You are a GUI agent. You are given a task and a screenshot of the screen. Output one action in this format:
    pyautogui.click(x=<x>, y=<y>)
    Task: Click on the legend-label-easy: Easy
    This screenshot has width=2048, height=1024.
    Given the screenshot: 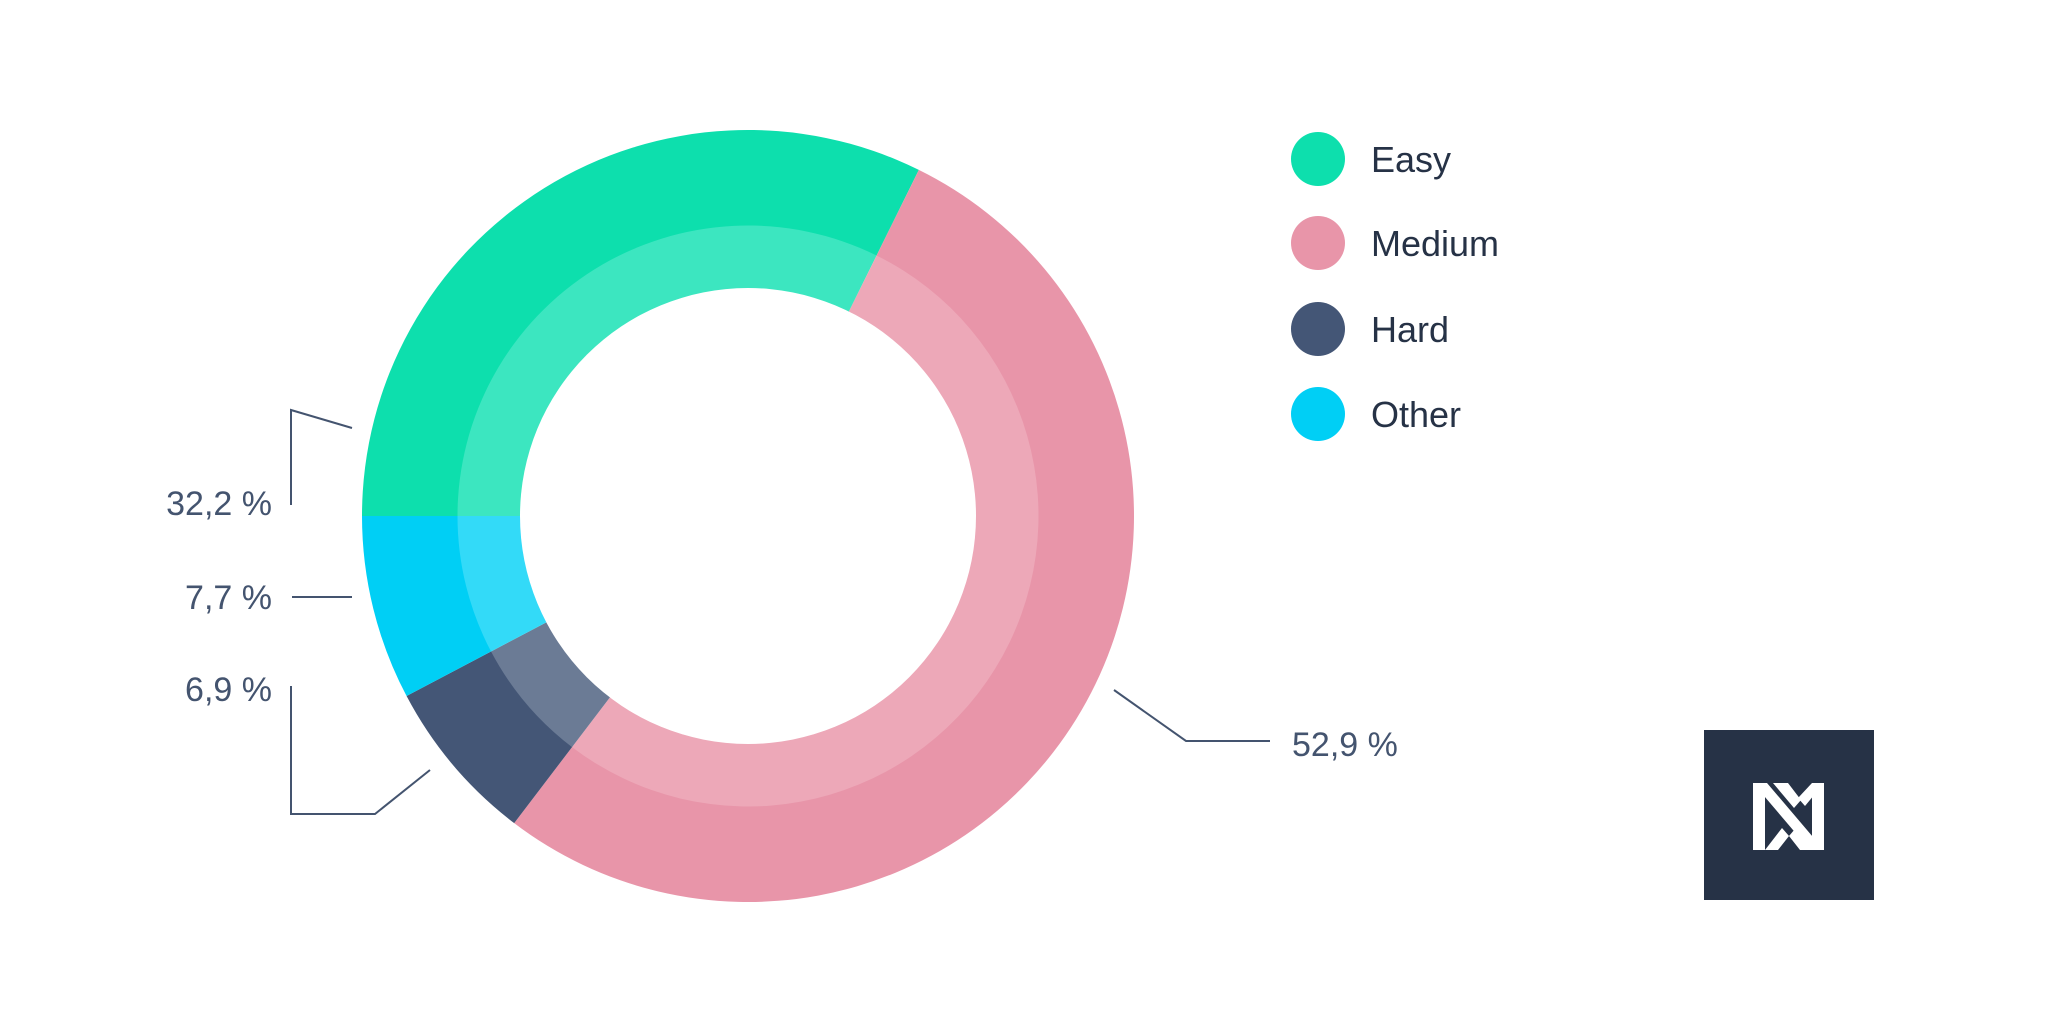 What is the action you would take?
    pyautogui.click(x=1411, y=159)
    